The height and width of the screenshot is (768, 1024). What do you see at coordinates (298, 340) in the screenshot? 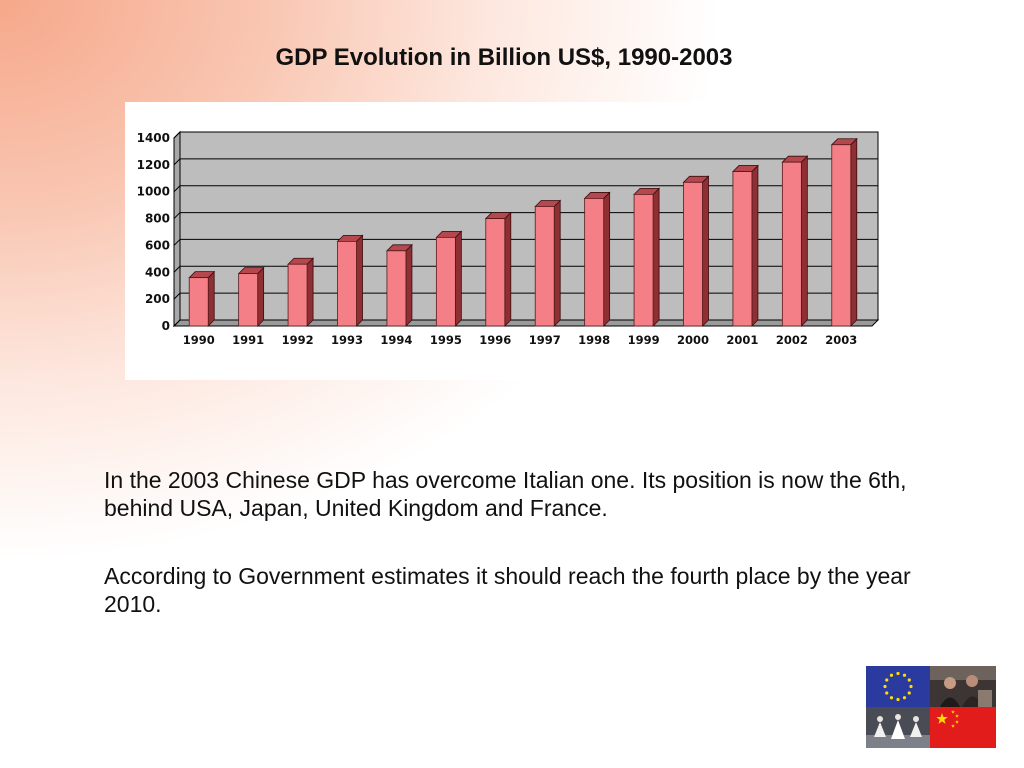
I see `x-tick-label: 1992` at bounding box center [298, 340].